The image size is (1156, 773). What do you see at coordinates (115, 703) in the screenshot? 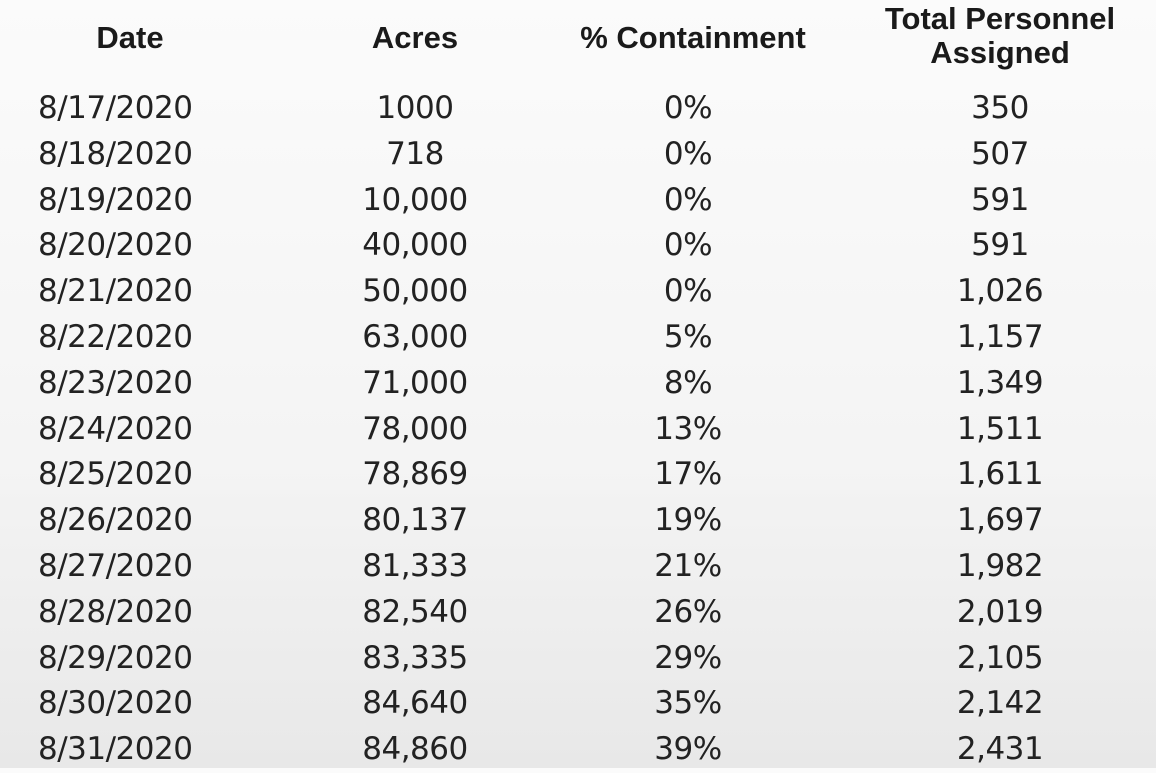
I see `cell-date: 8/30/2020` at bounding box center [115, 703].